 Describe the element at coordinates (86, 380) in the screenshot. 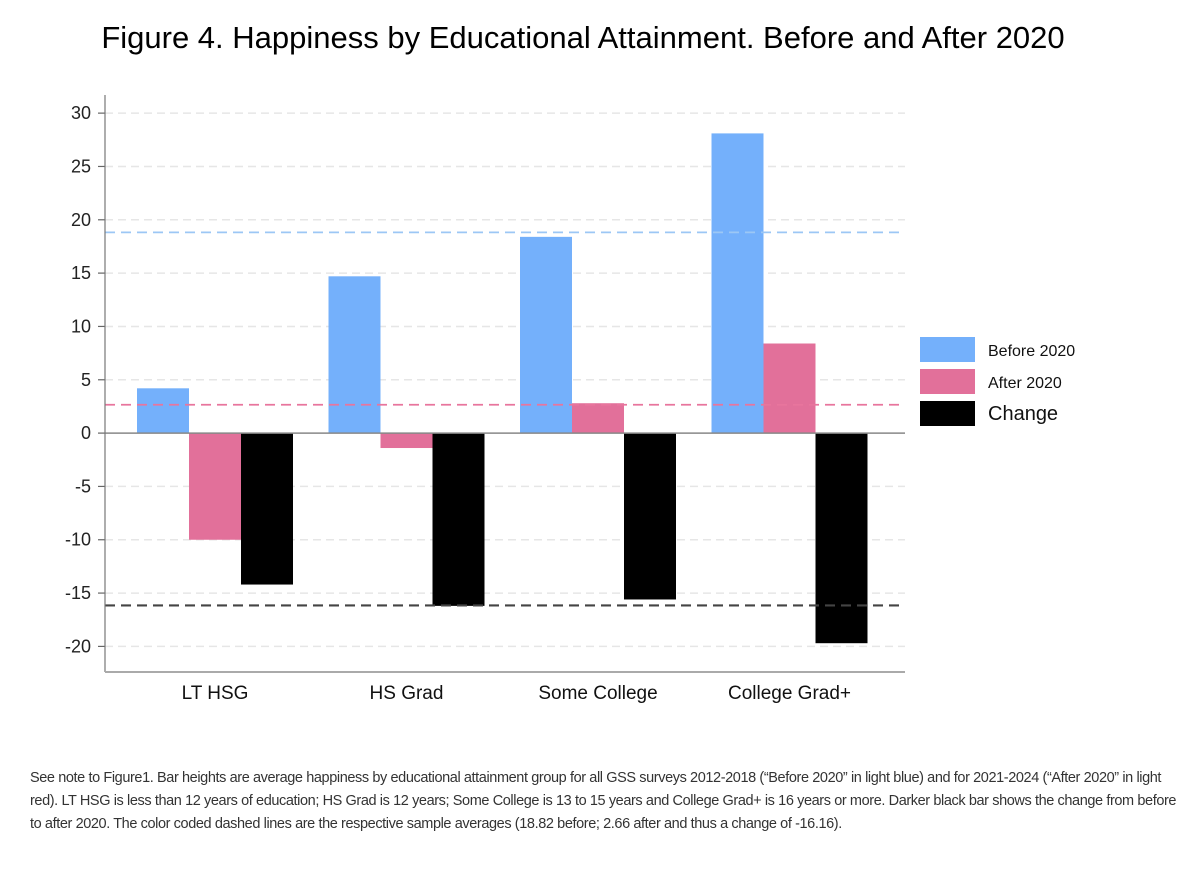

I see `y-tick-label: 5` at that location.